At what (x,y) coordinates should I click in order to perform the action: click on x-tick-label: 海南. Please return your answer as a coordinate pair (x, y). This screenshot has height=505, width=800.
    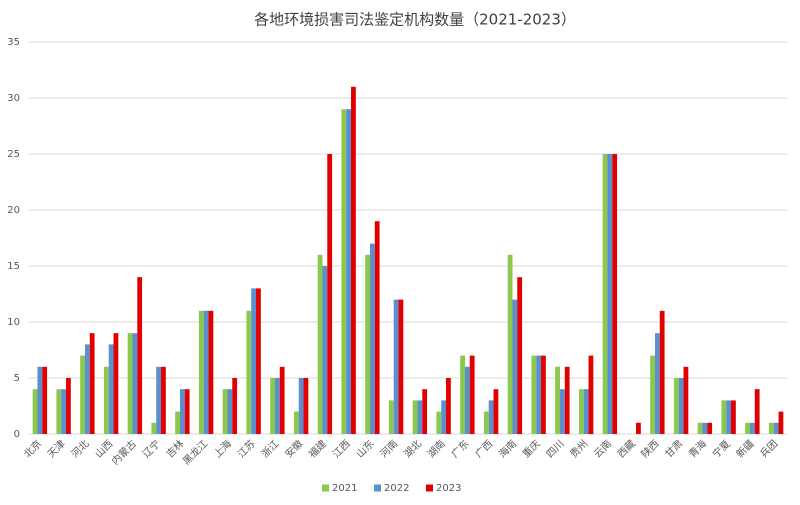
    Looking at the image, I should click on (507, 448).